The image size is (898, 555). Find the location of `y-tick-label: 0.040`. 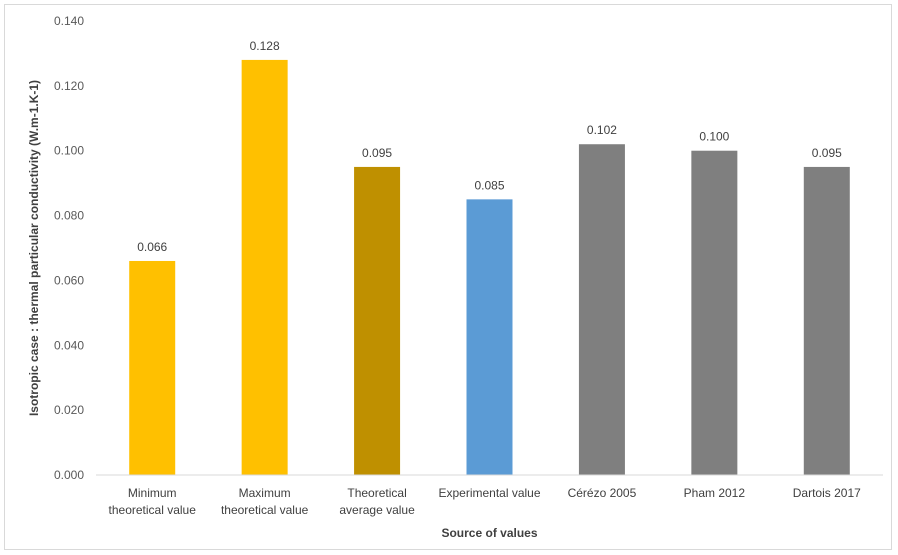

y-tick-label: 0.040 is located at coordinates (69, 345).